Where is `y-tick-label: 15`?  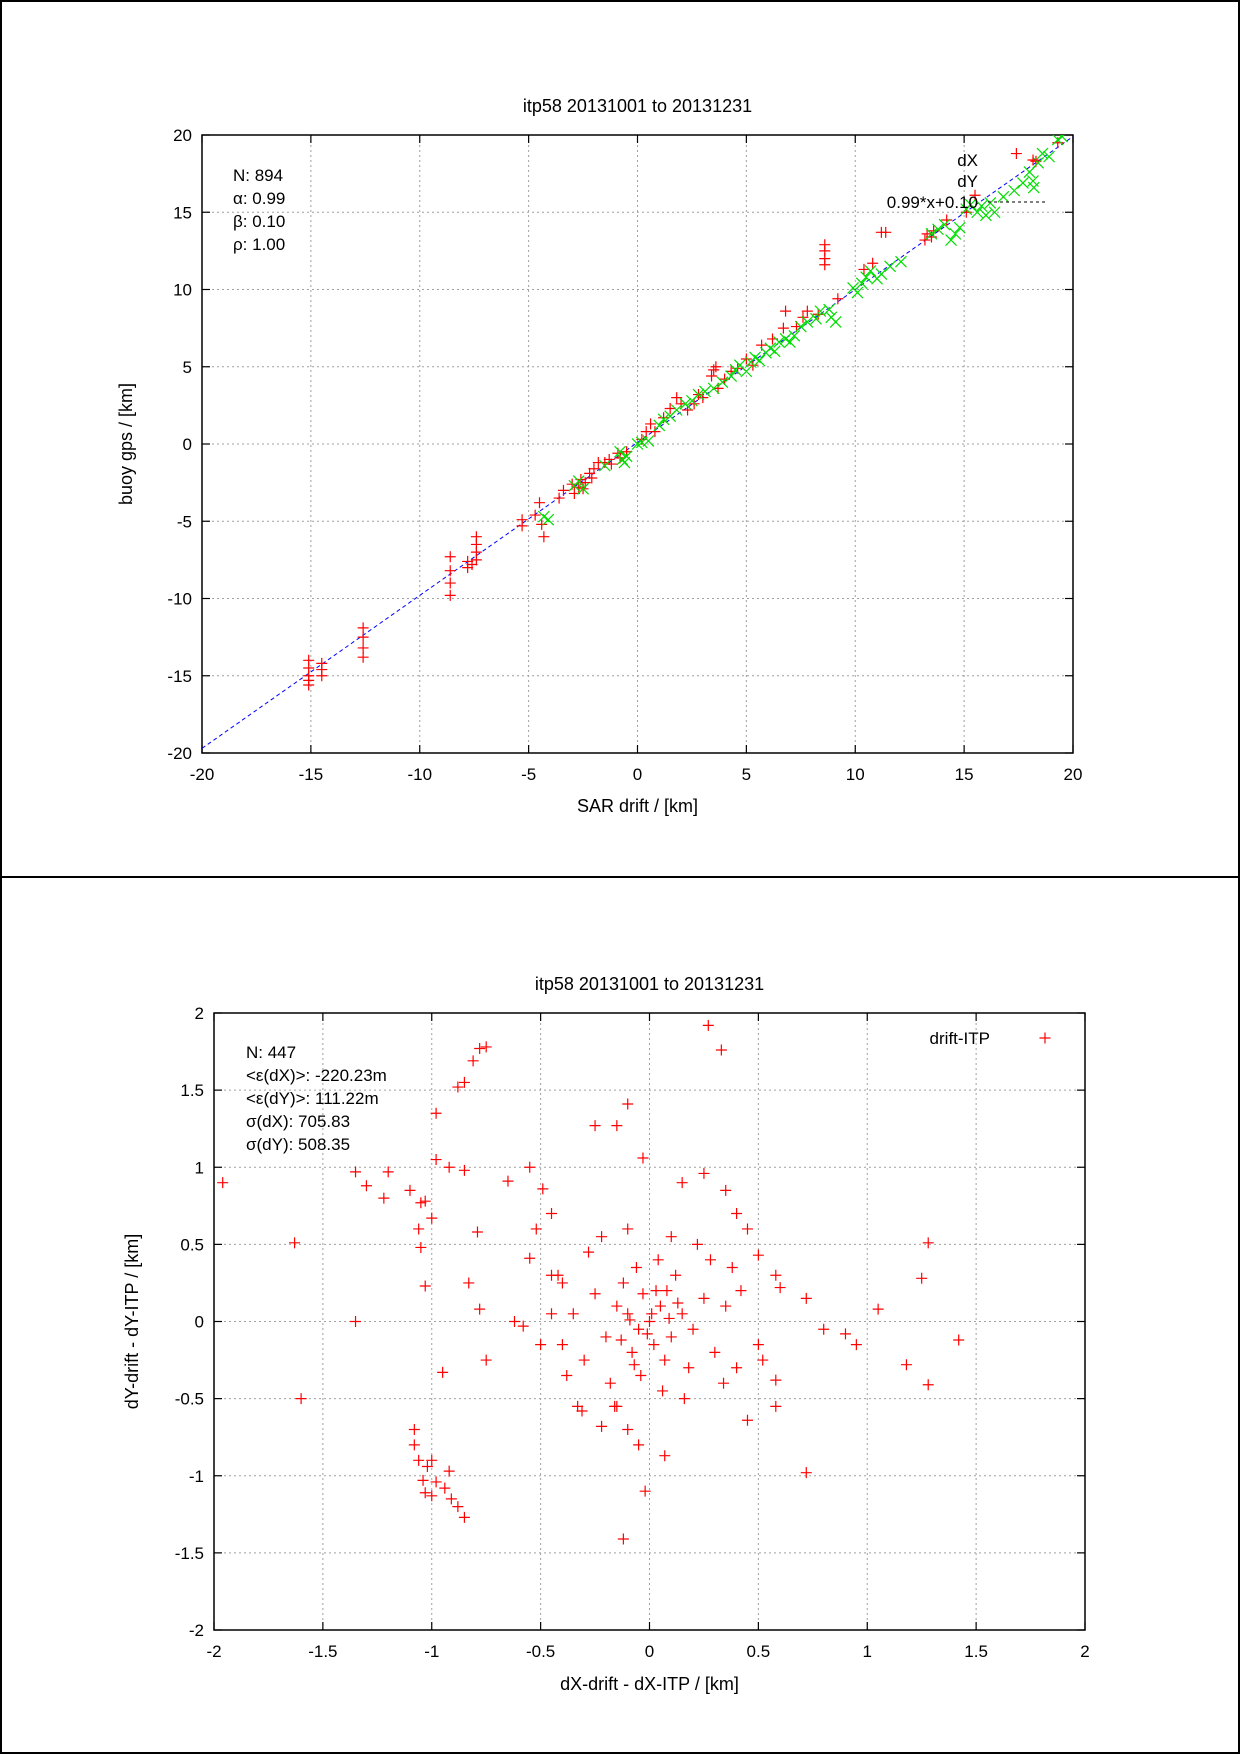 y-tick-label: 15 is located at coordinates (182, 212).